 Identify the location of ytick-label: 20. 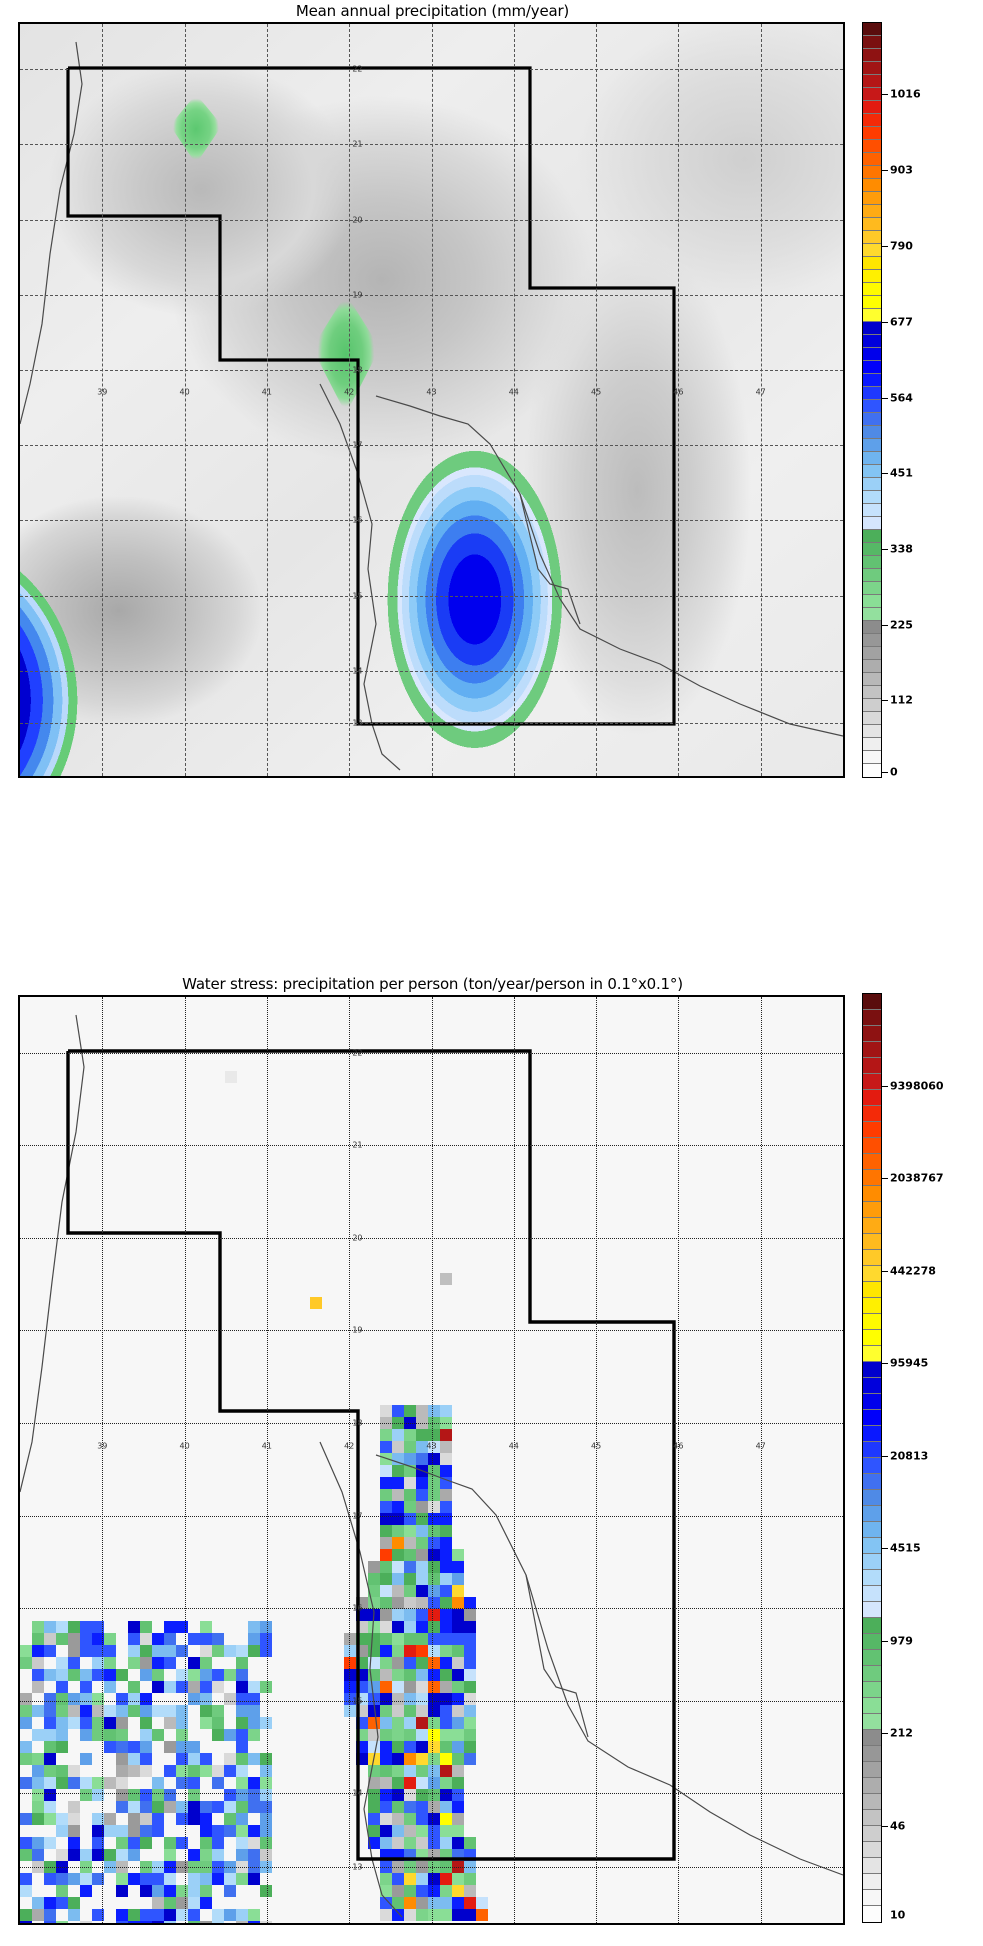
(357, 220).